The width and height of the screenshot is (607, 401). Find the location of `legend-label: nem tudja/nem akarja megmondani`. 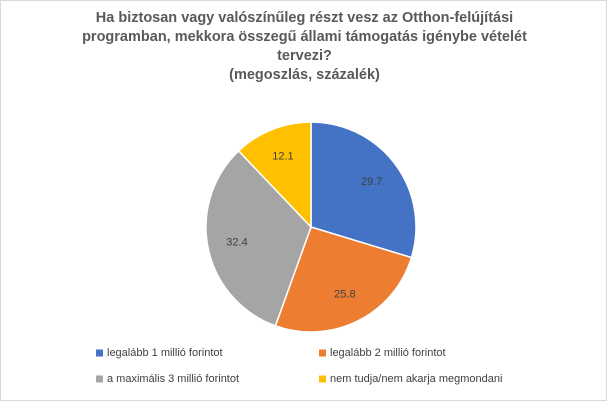

legend-label: nem tudja/nem akarja megmondani is located at coordinates (416, 379).